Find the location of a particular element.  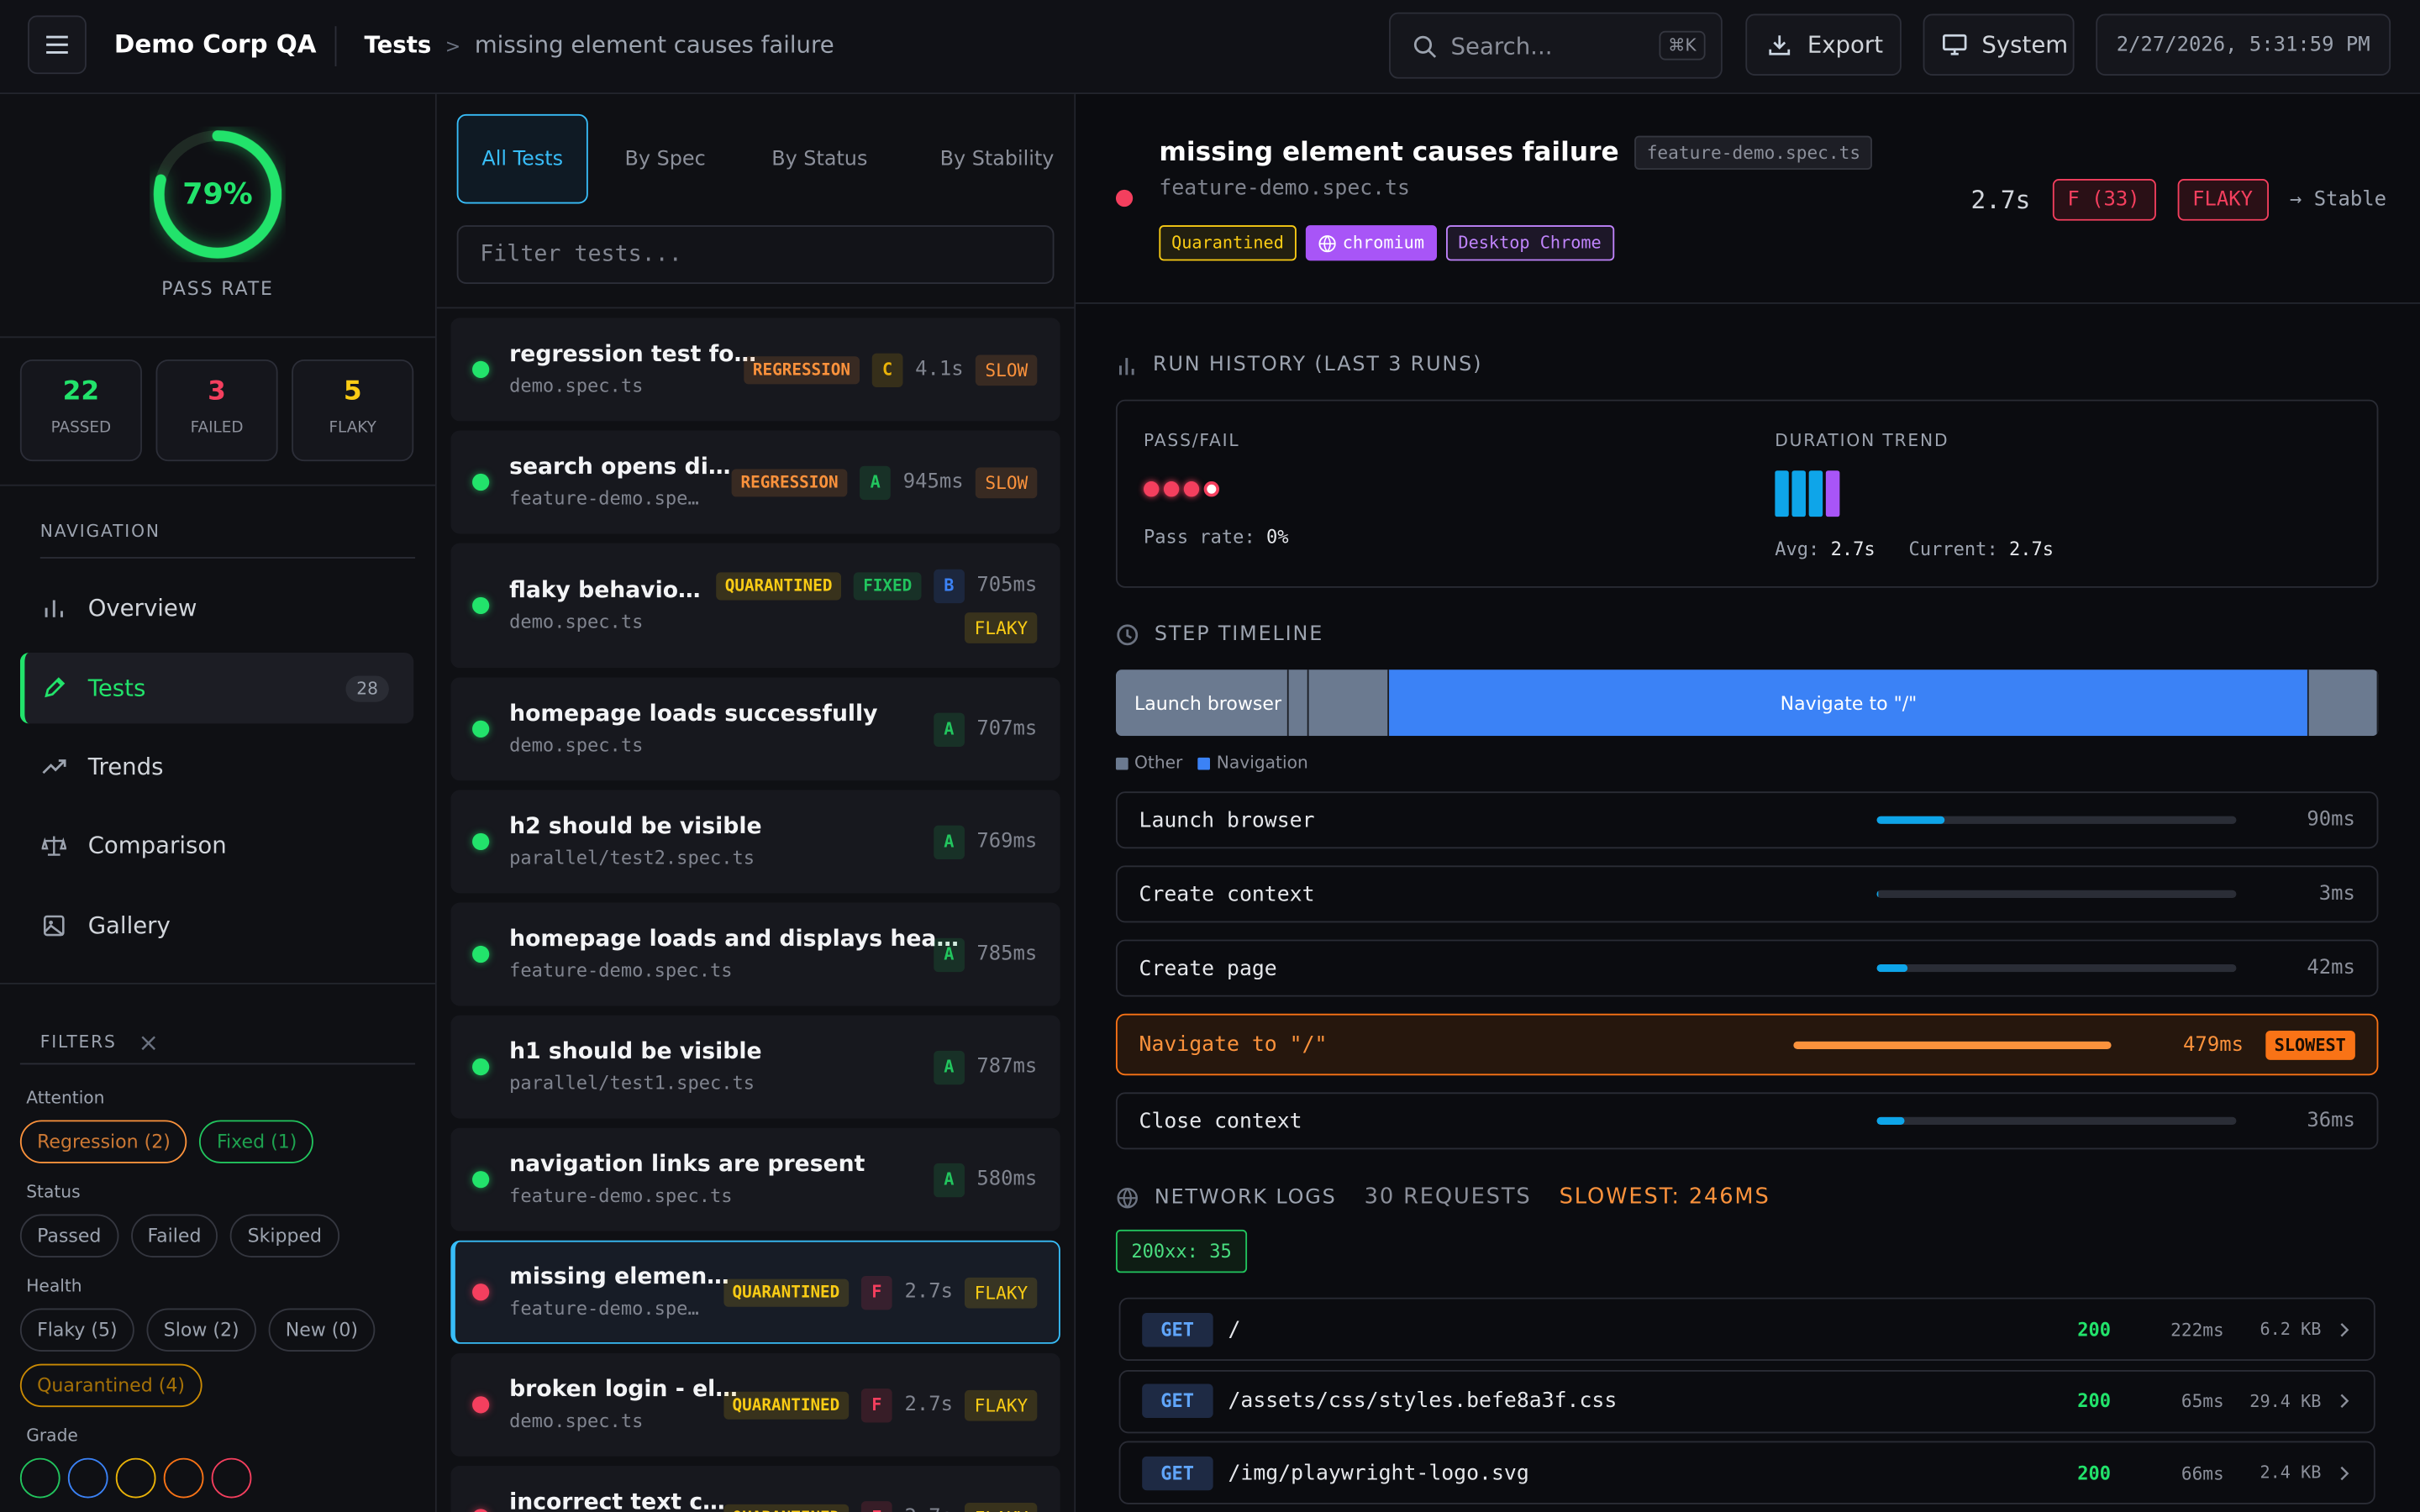

menu-button is located at coordinates (58, 45).